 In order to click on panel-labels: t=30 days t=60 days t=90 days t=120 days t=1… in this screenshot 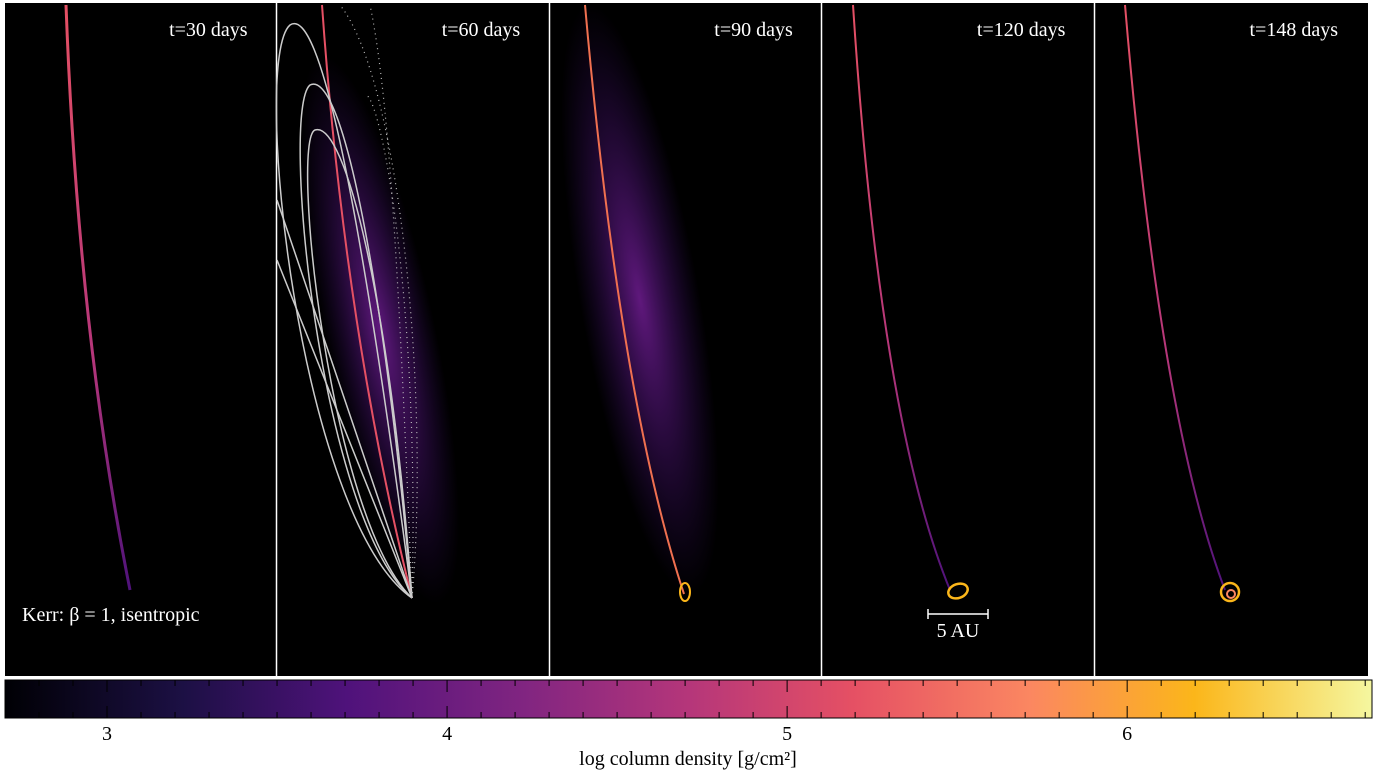, I will do `click(753, 30)`.